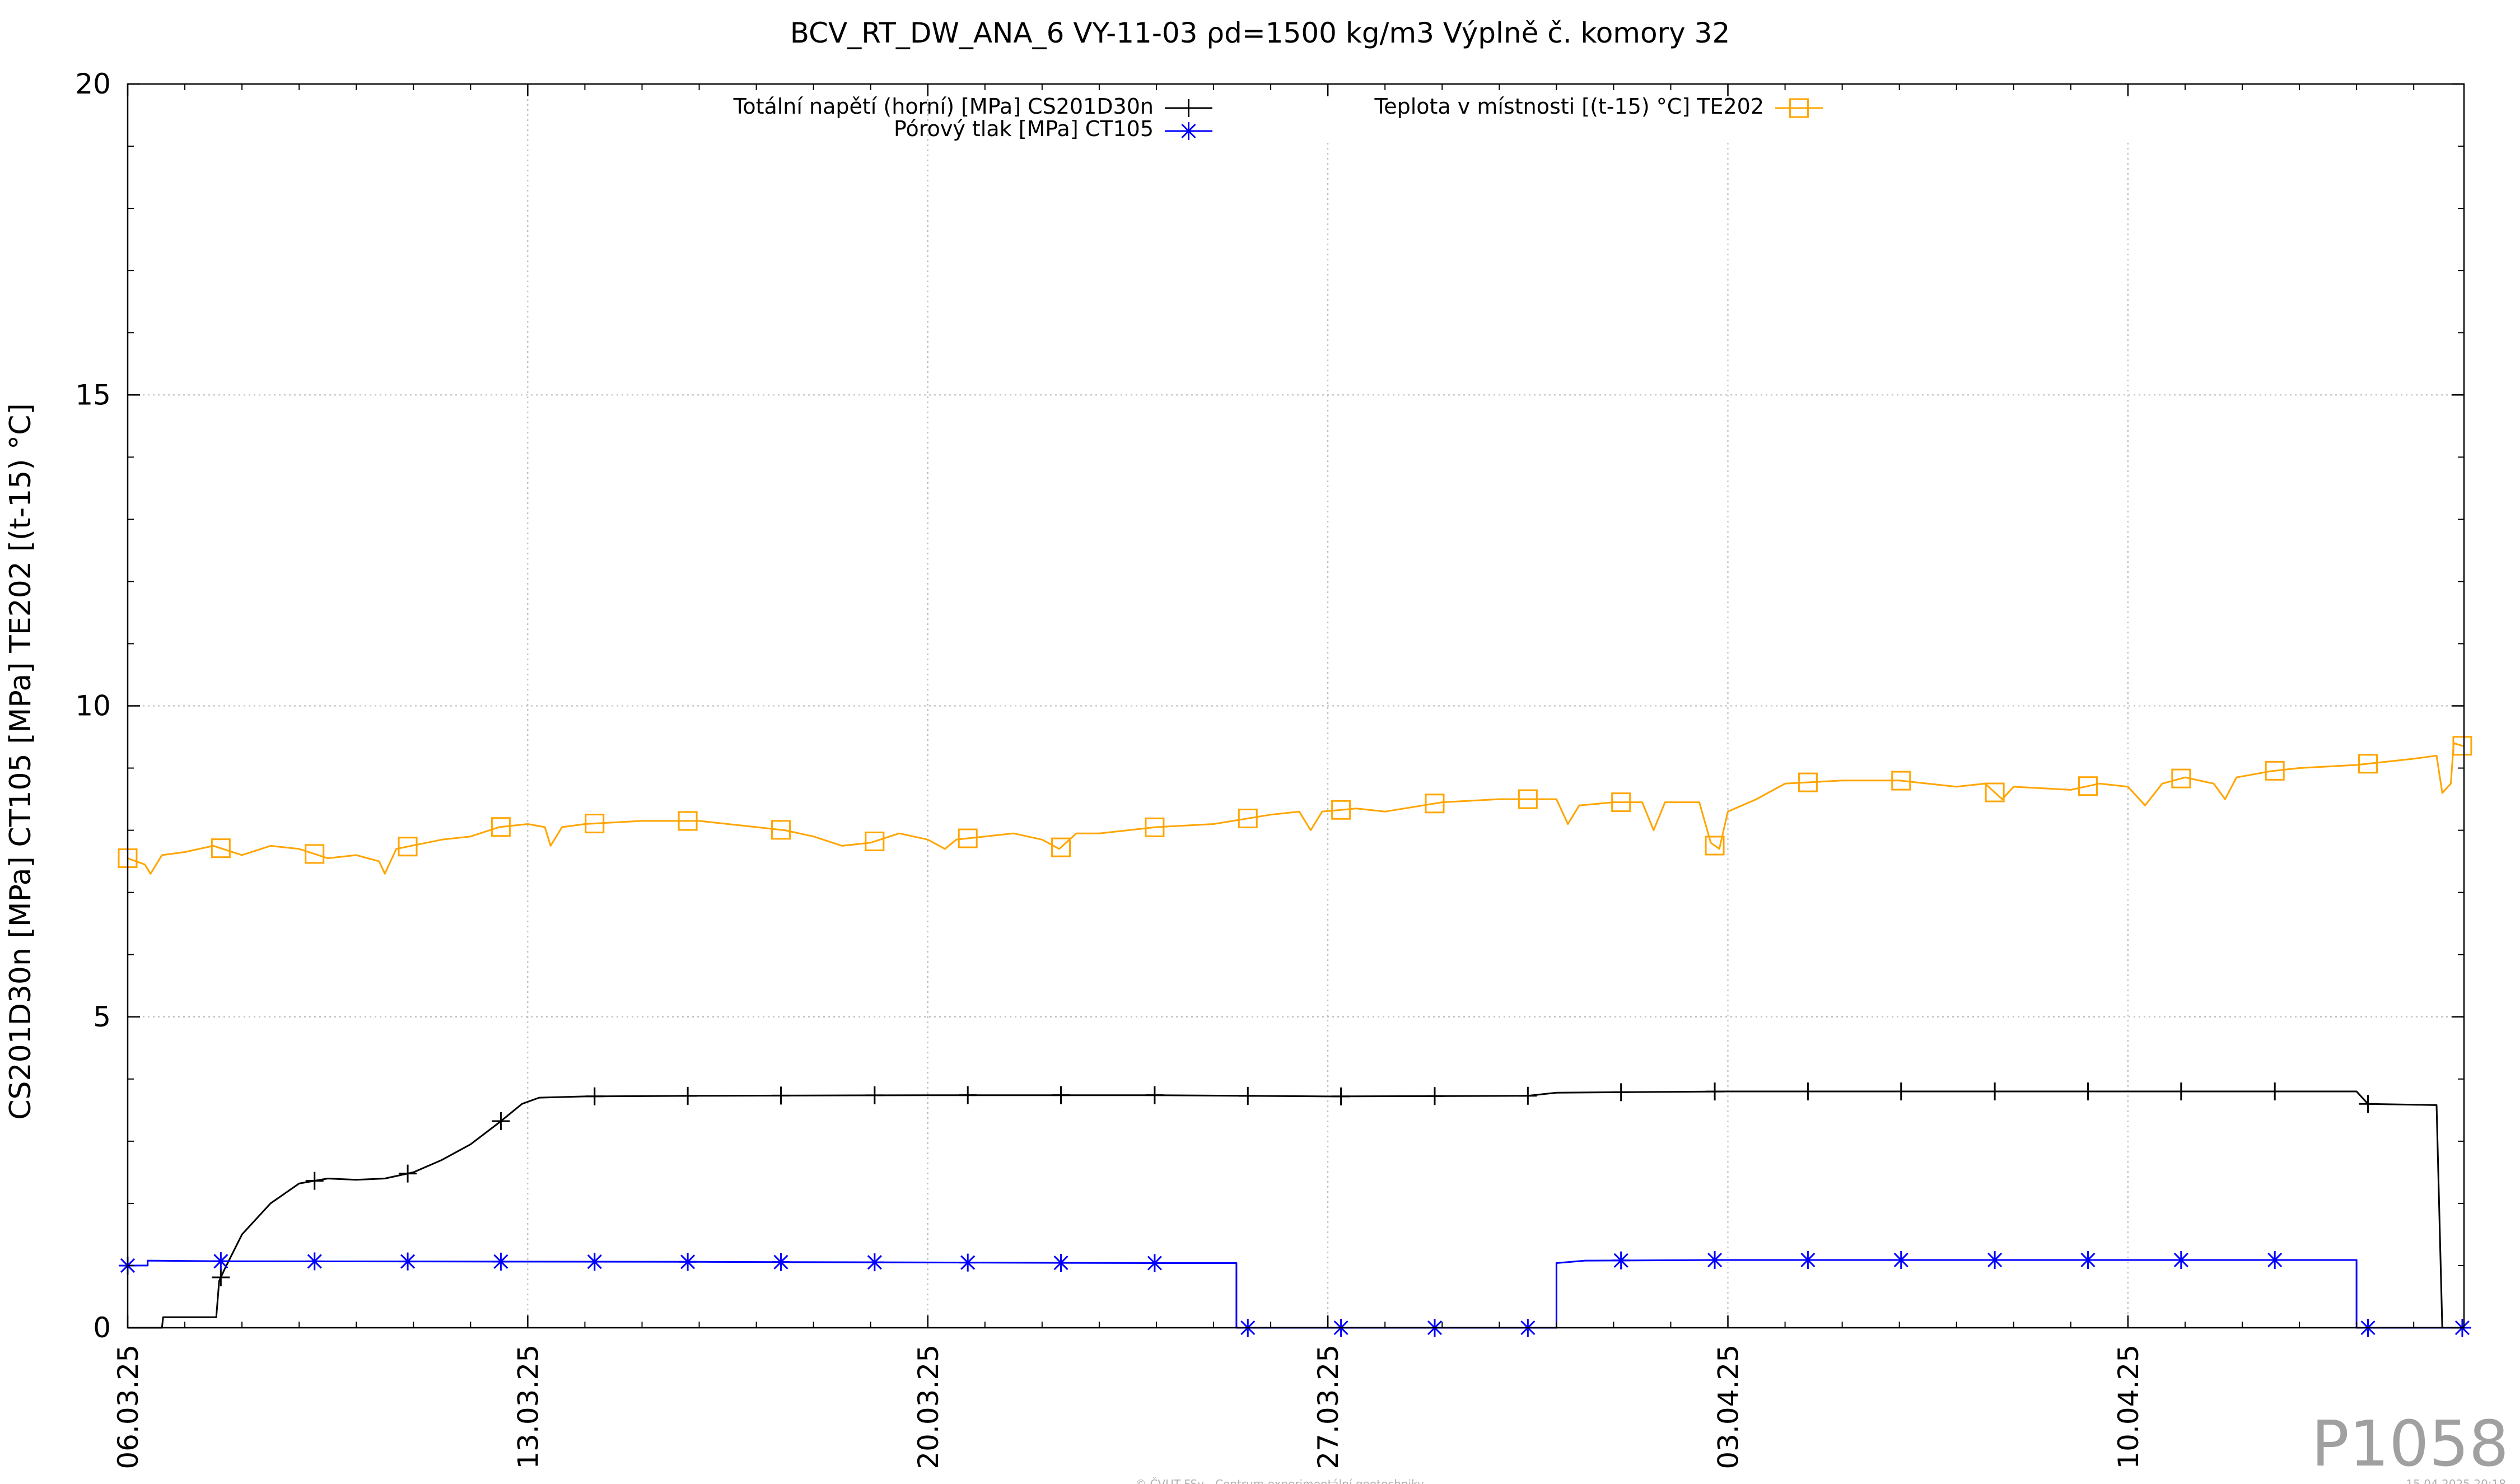  I want to click on series-pore-pressure, so click(1295, 1294).